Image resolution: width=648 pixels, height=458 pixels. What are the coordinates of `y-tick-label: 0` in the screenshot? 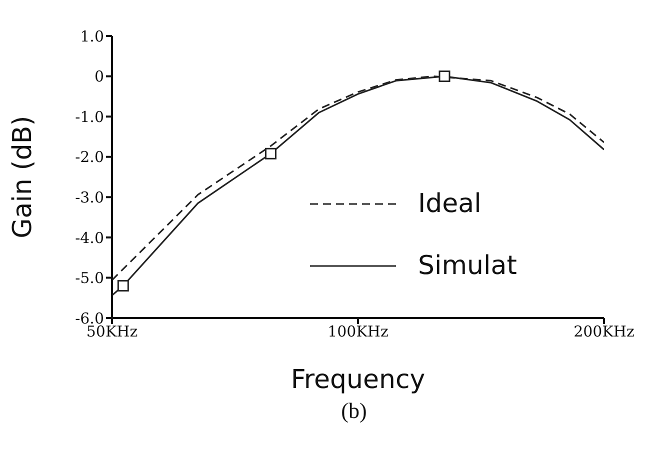 It's located at (99, 77).